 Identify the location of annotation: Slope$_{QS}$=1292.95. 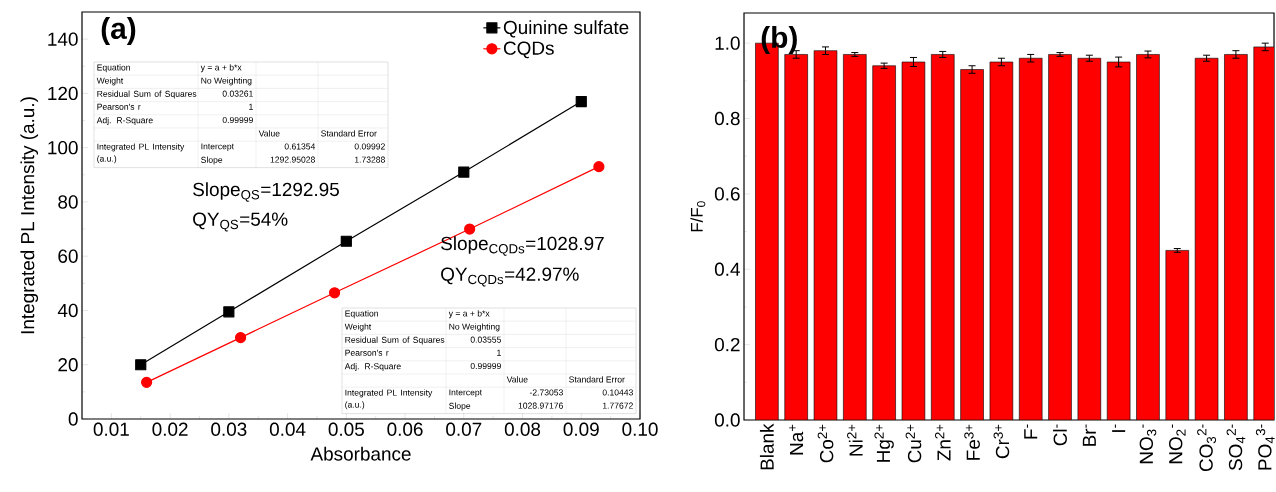
(266, 192).